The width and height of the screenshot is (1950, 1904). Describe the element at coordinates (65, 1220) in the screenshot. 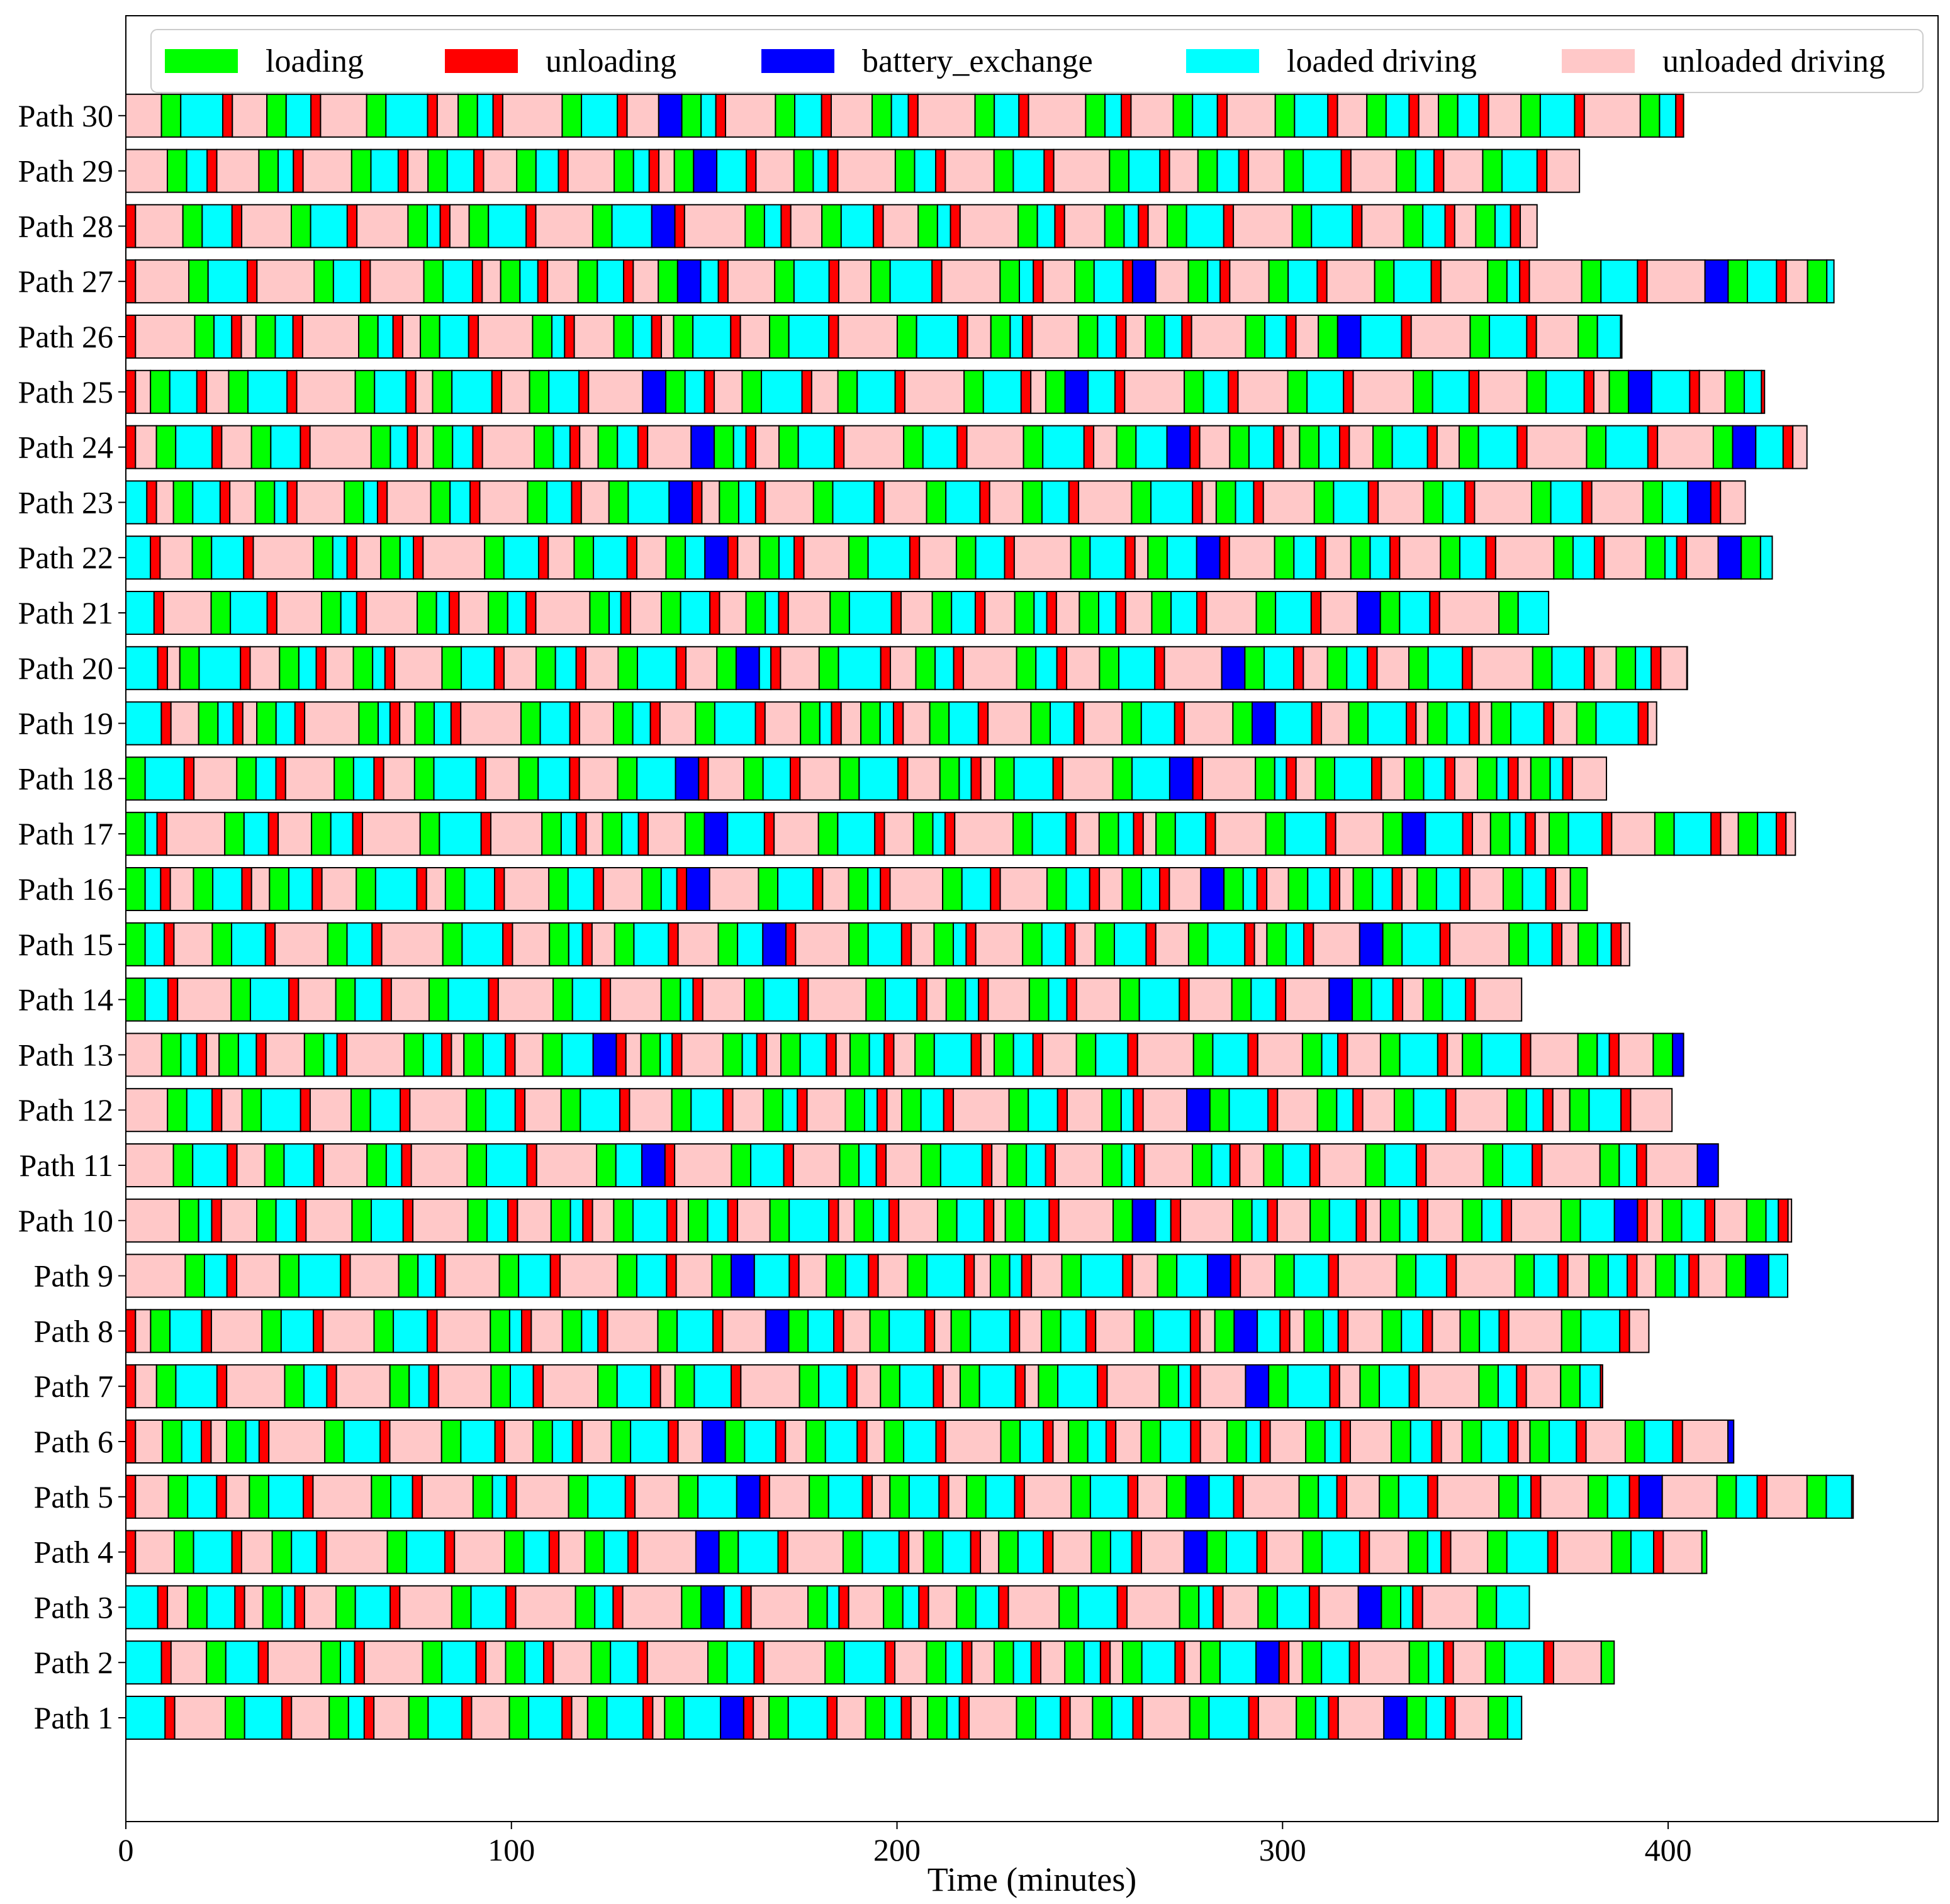

I see `y-tick-label: Path 10` at that location.